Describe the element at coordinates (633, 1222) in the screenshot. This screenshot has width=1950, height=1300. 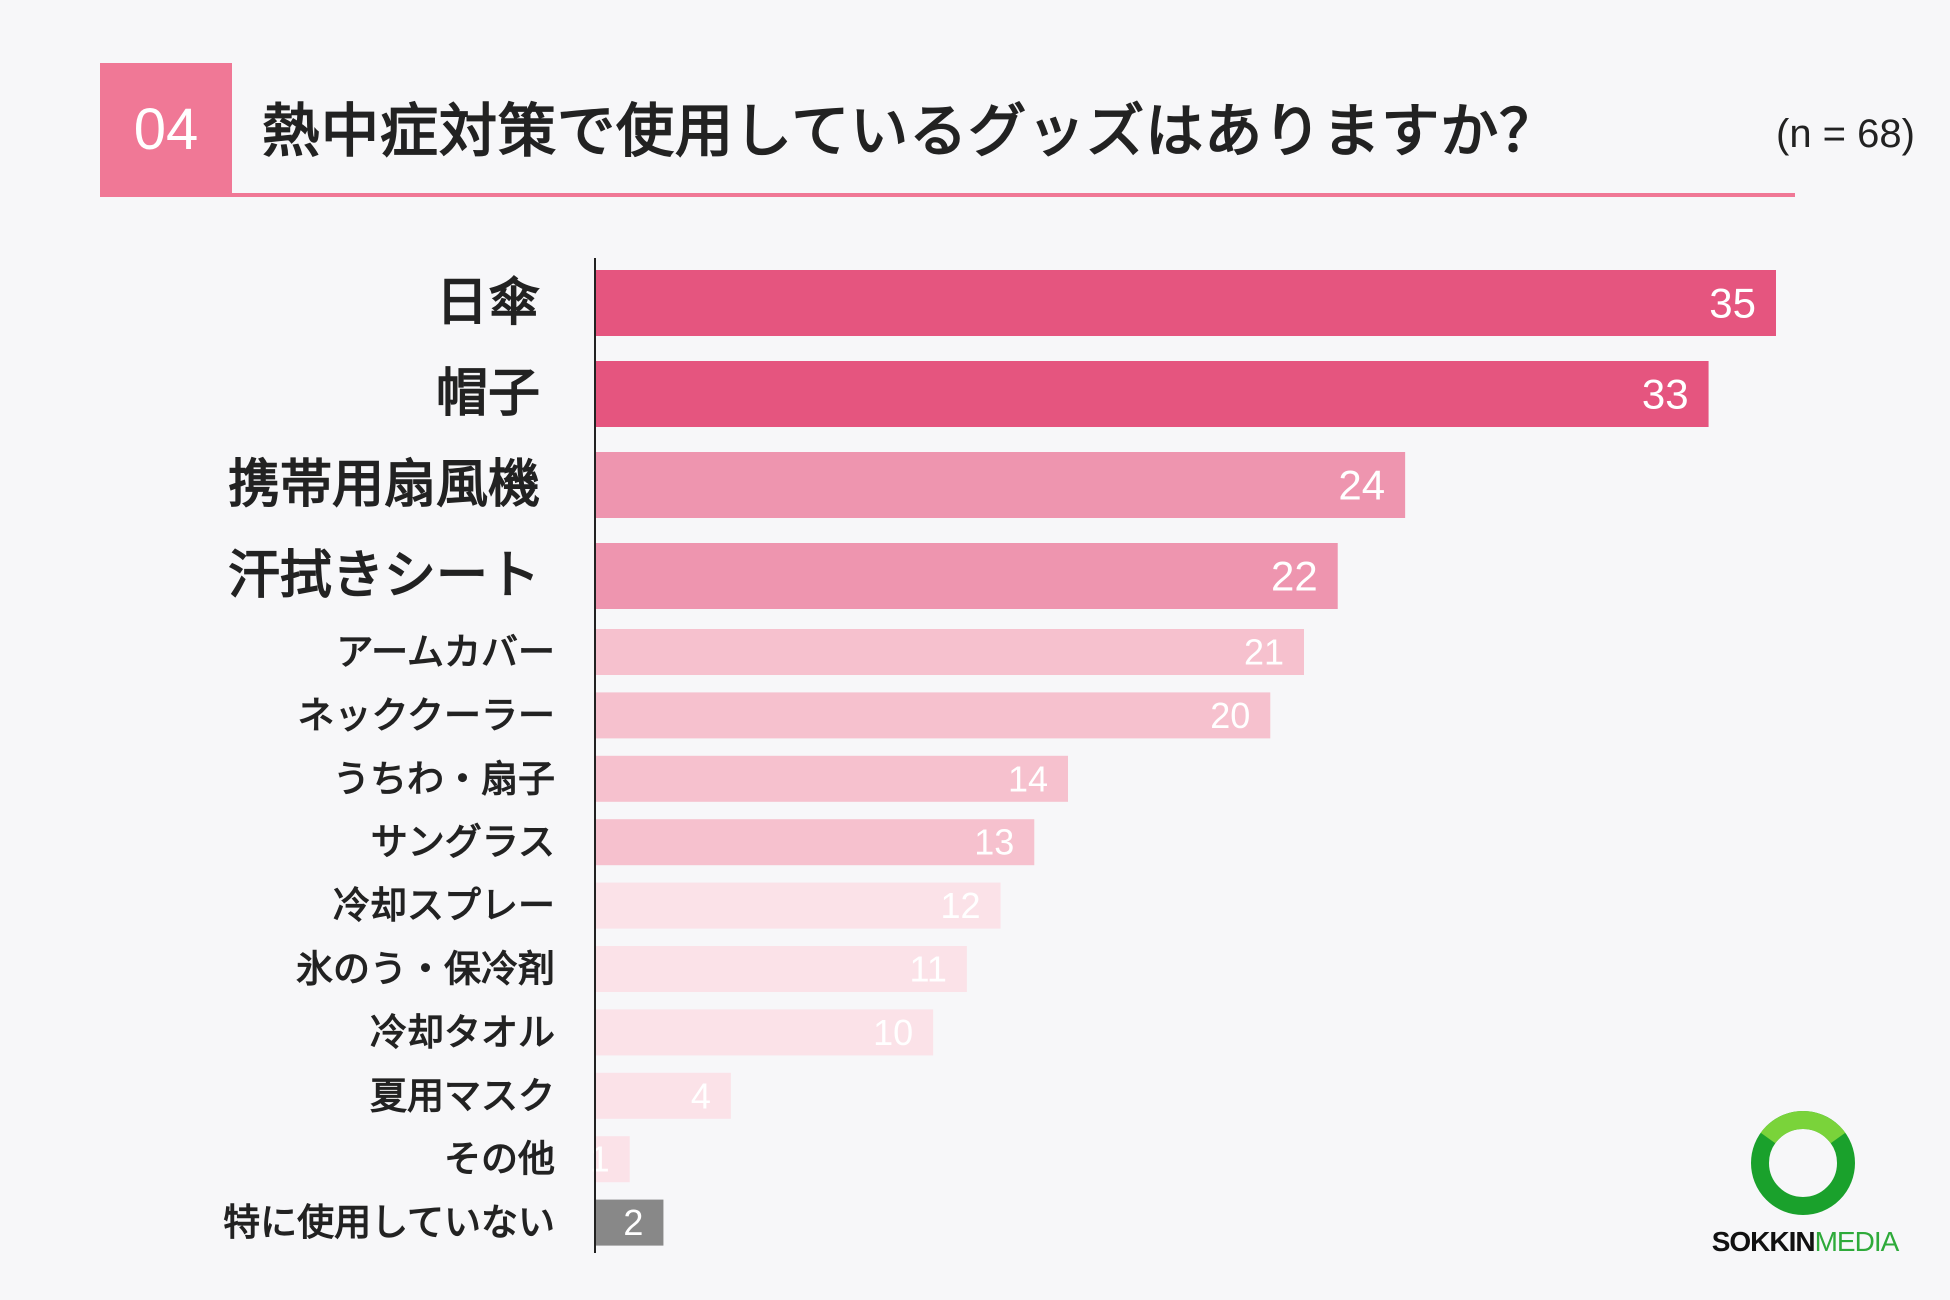
I see `value-label: 2` at that location.